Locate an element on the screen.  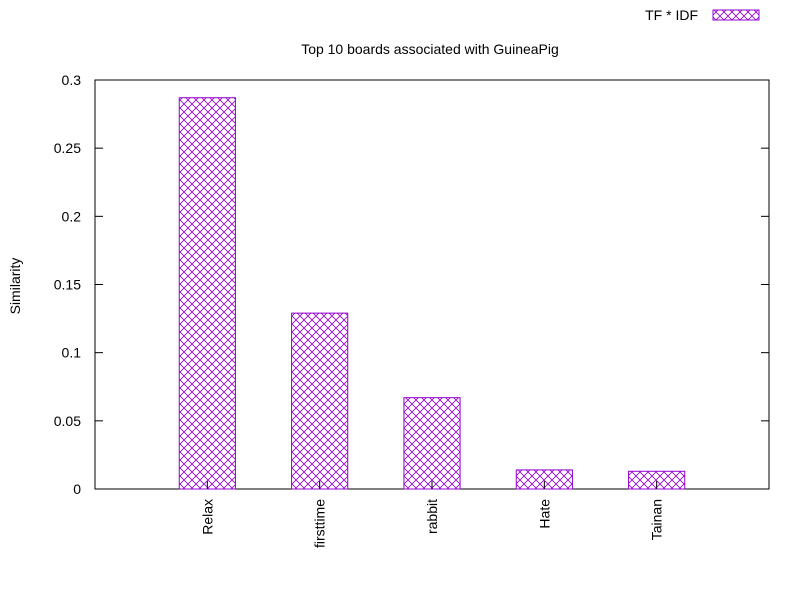
legend-label: TF * IDF is located at coordinates (671, 15).